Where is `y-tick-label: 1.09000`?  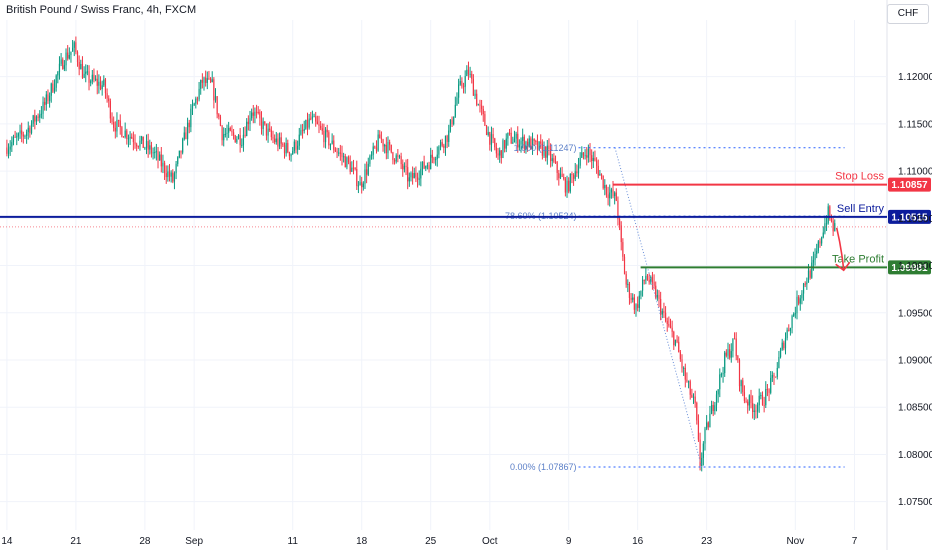 y-tick-label: 1.09000 is located at coordinates (915, 361).